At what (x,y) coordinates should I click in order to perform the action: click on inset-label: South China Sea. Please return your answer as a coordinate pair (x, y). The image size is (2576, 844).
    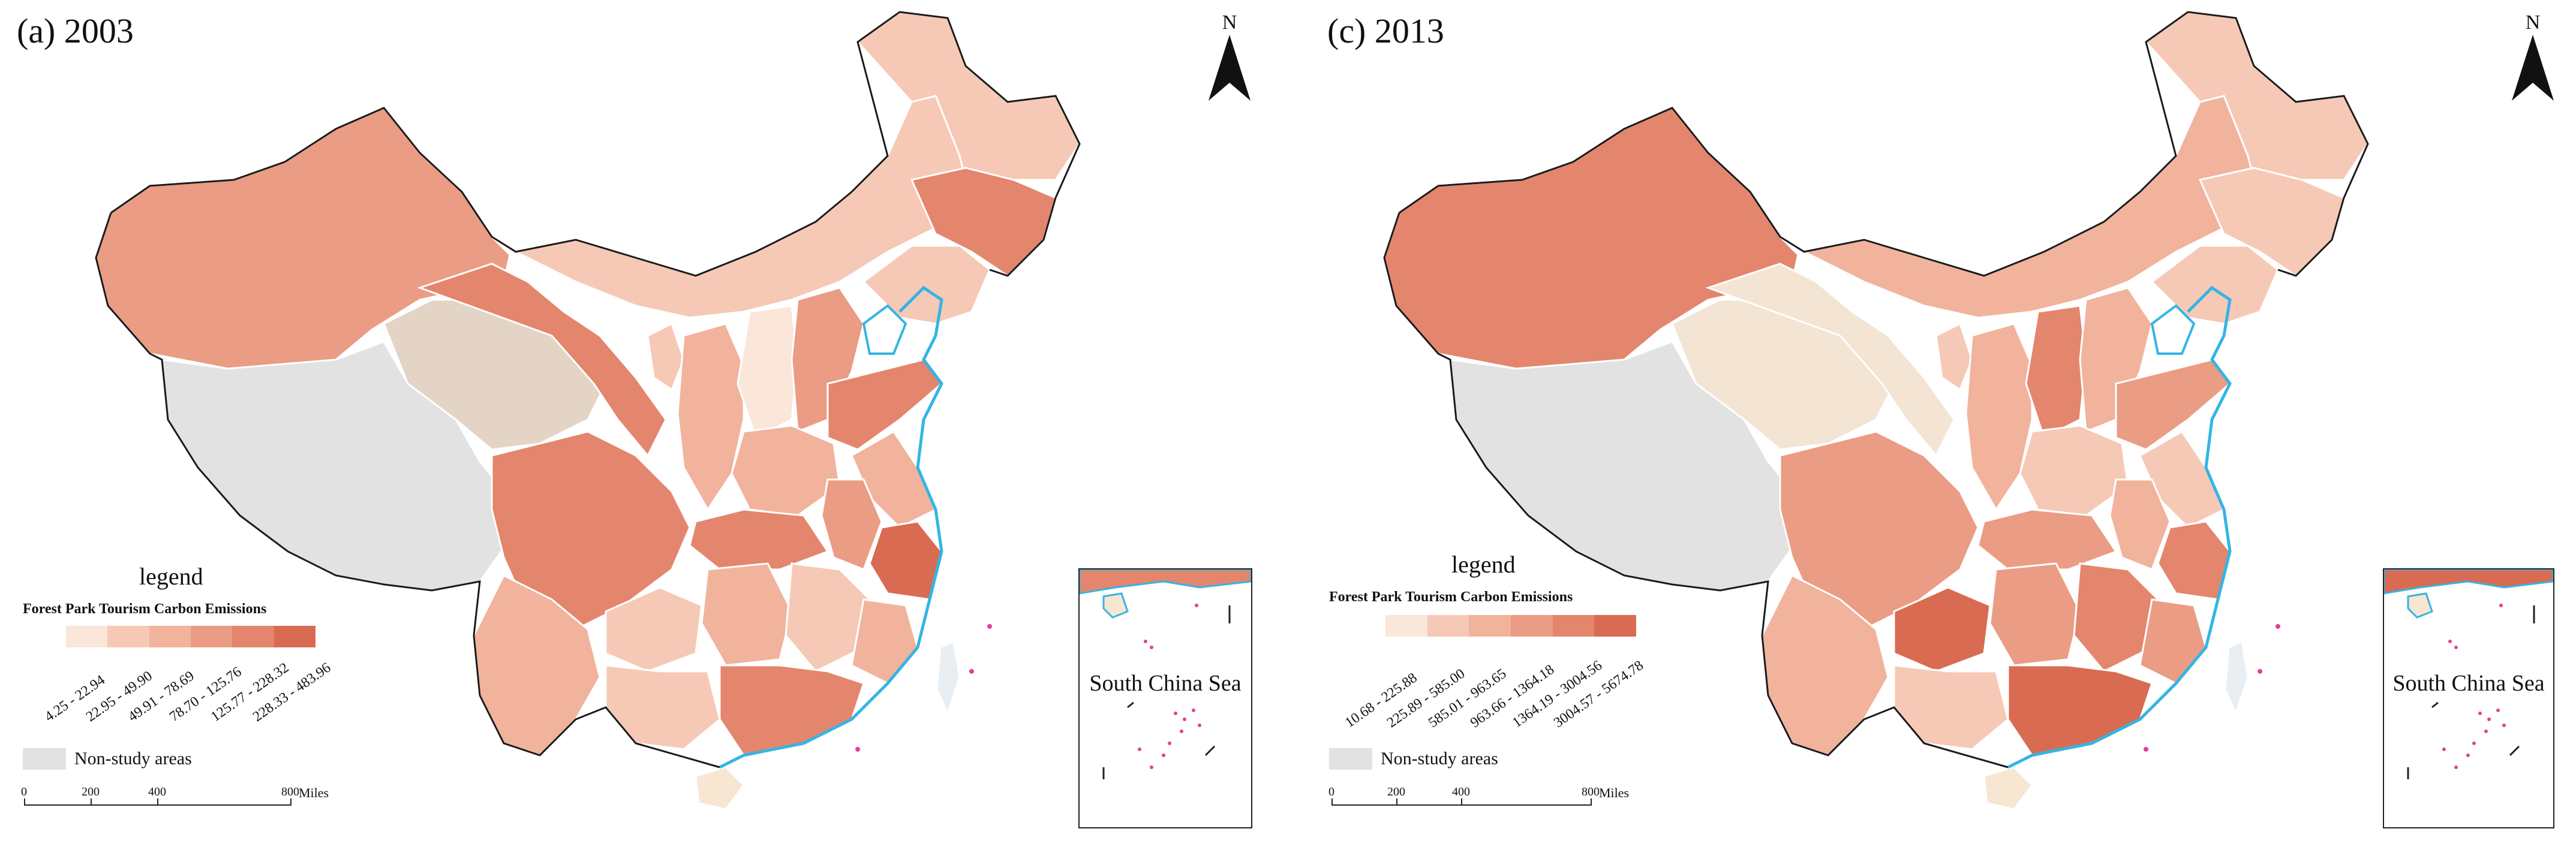
    Looking at the image, I should click on (1166, 683).